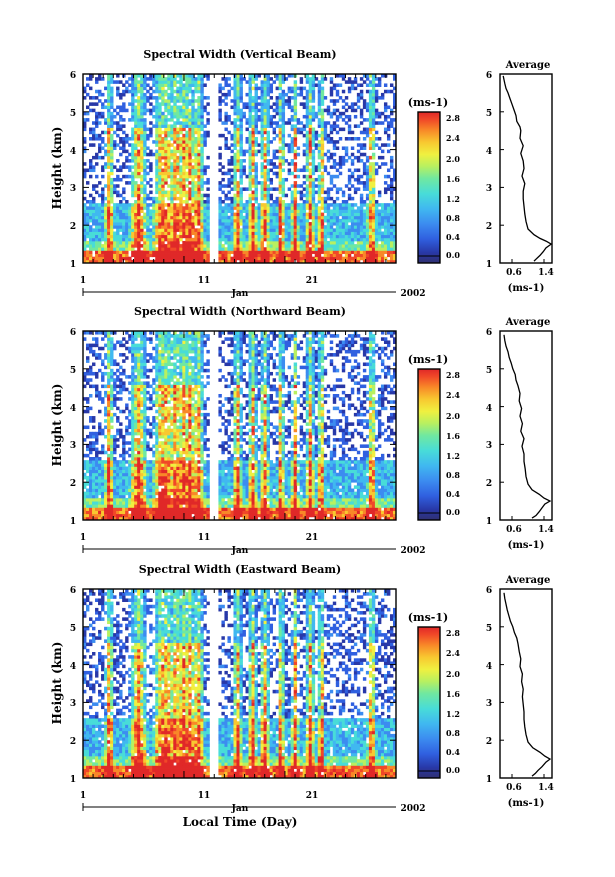 The image size is (615, 877). Describe the element at coordinates (73, 114) in the screenshot. I see `y-tick-label: 5` at that location.